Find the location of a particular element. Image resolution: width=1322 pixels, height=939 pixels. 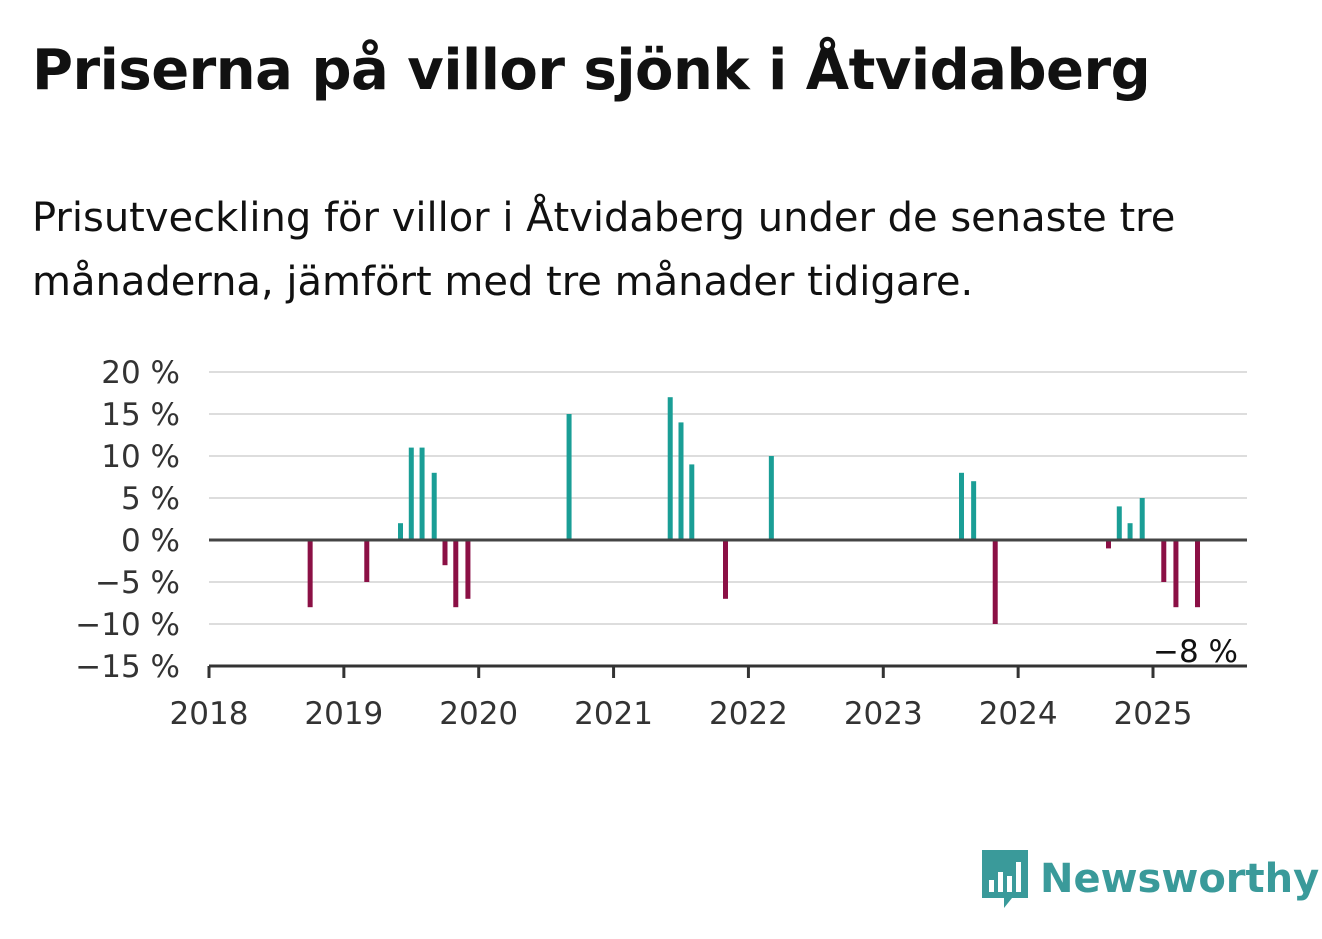

brand-name: Newsworthy is located at coordinates (1180, 879).